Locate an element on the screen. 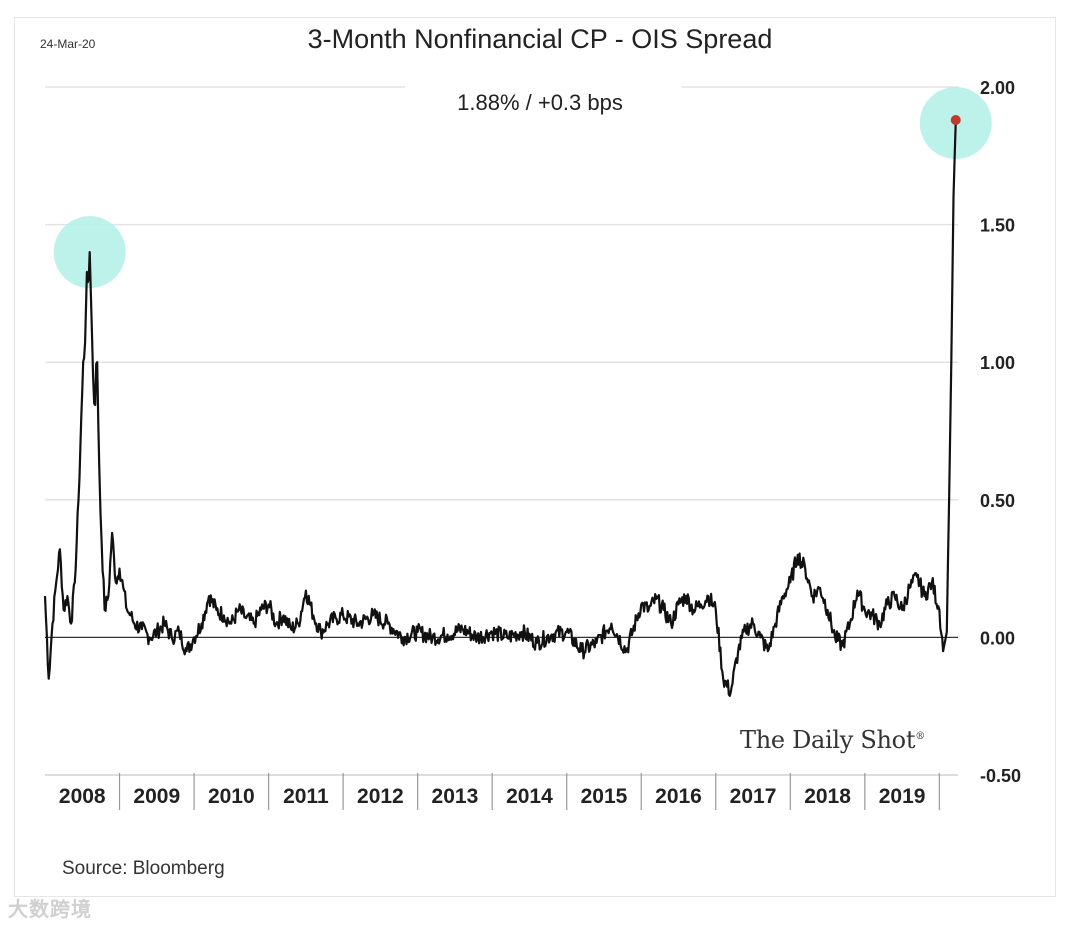 The height and width of the screenshot is (925, 1080). chart-title: 3-Month Nonfinancial CP - OIS Spread is located at coordinates (540, 39).